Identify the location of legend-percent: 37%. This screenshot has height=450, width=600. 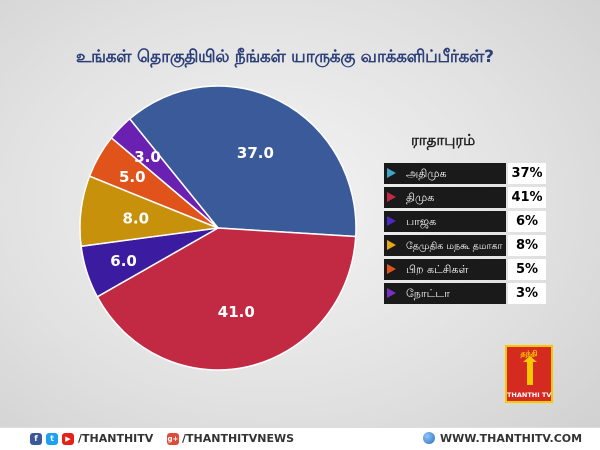
(527, 173).